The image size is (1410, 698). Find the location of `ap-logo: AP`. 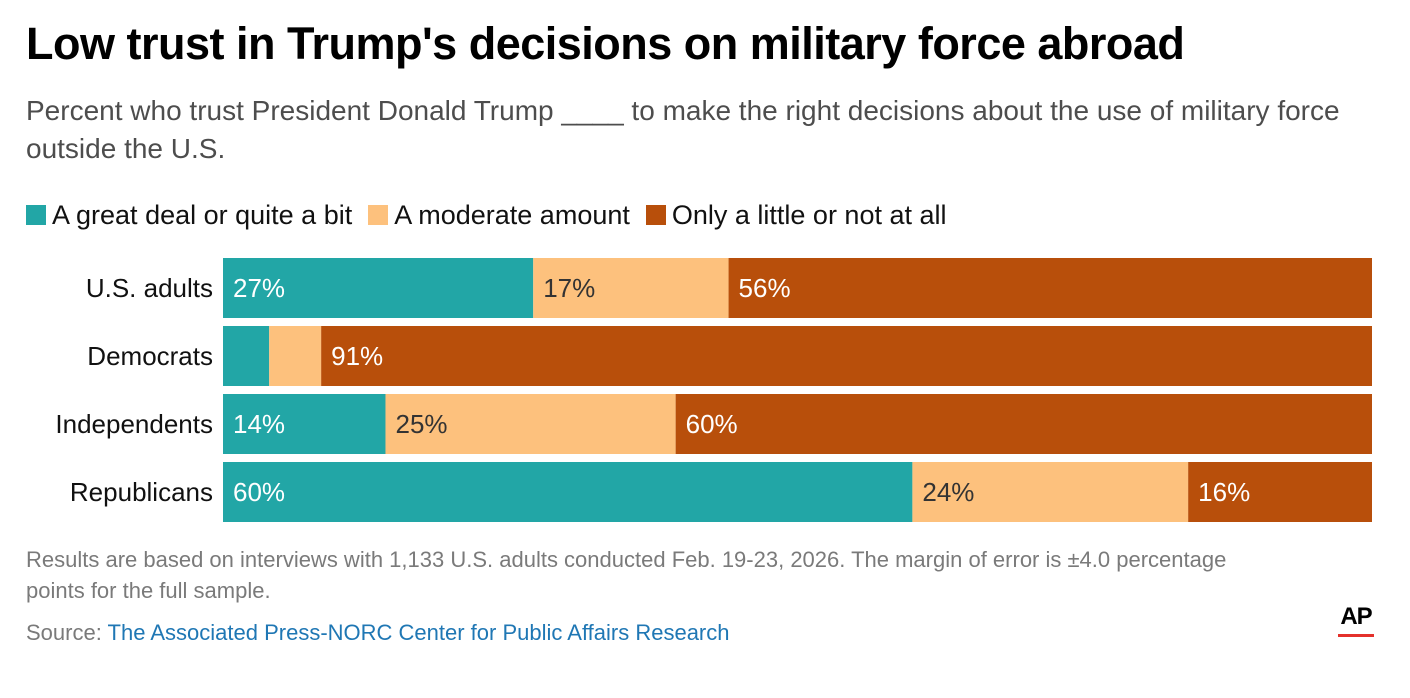

ap-logo: AP is located at coordinates (1356, 620).